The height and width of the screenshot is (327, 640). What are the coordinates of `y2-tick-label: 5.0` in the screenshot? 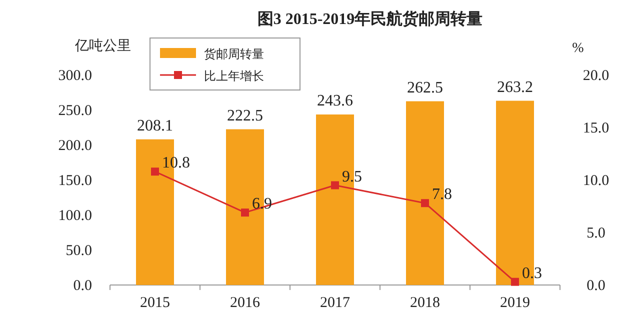 It's located at (596, 234).